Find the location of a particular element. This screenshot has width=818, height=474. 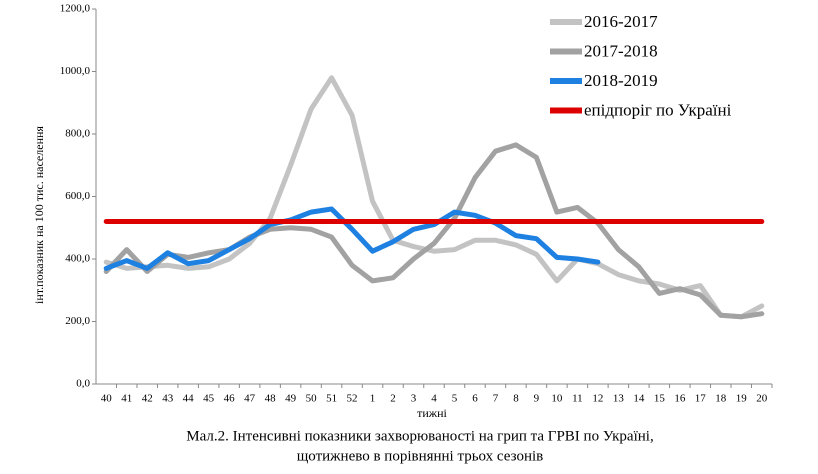

series-line is located at coordinates (352, 238).